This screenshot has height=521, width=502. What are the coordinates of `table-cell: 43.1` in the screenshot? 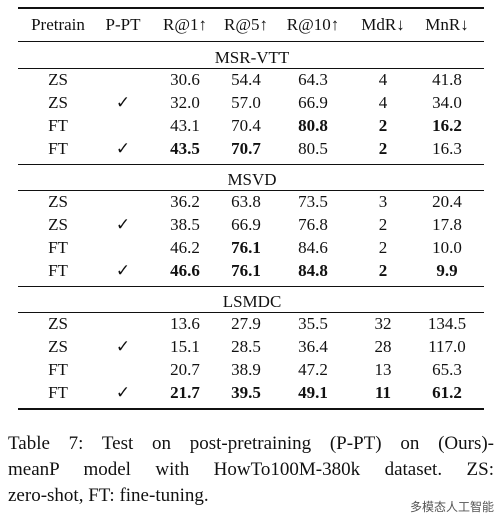 It's located at (185, 125).